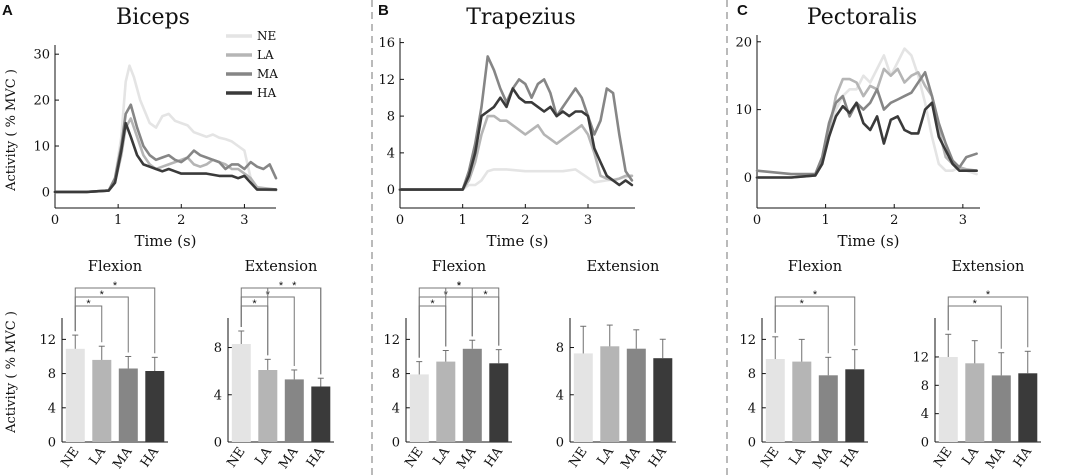  Describe the element at coordinates (165, 157) in the screenshot. I see `biceps-line-series-ha` at that location.